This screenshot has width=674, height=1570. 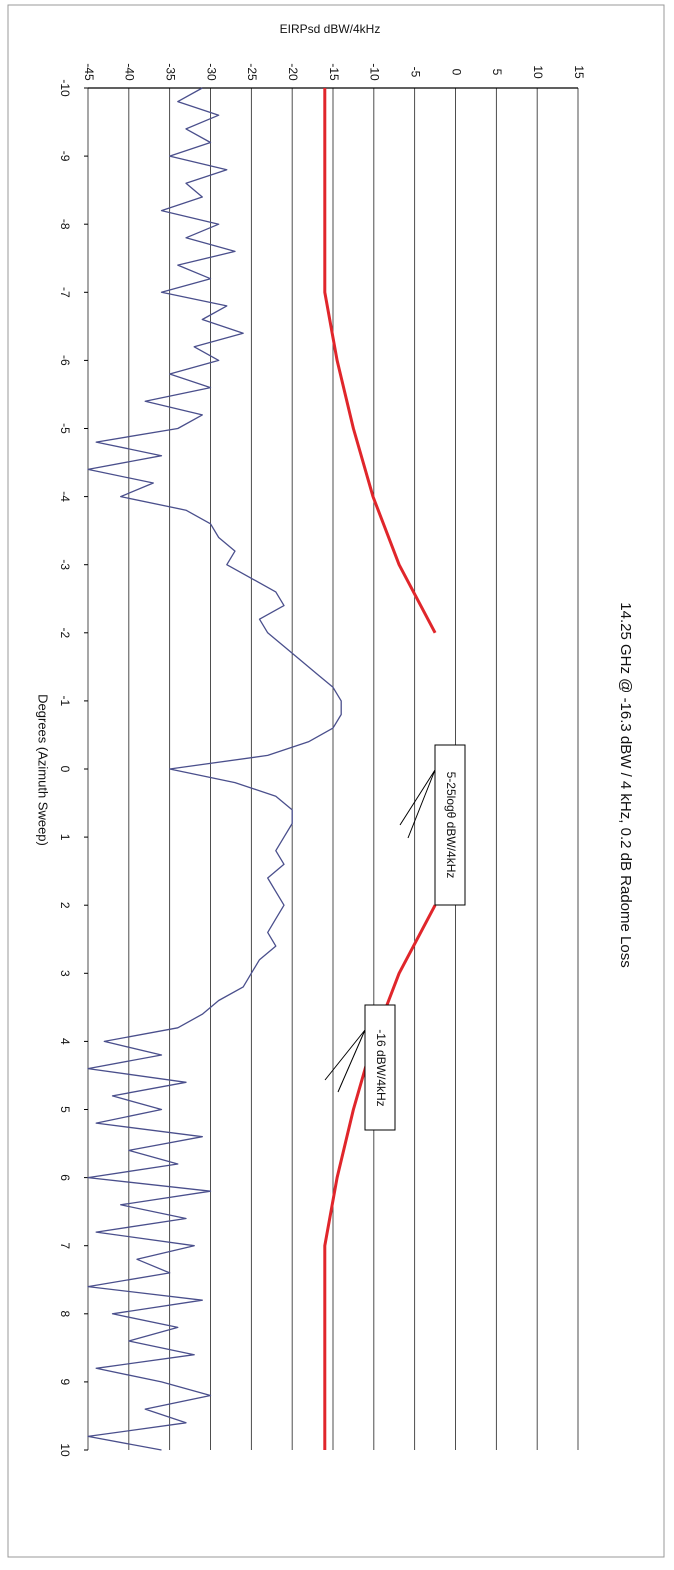 What do you see at coordinates (65, 496) in the screenshot?
I see `x-tick-label: -4` at bounding box center [65, 496].